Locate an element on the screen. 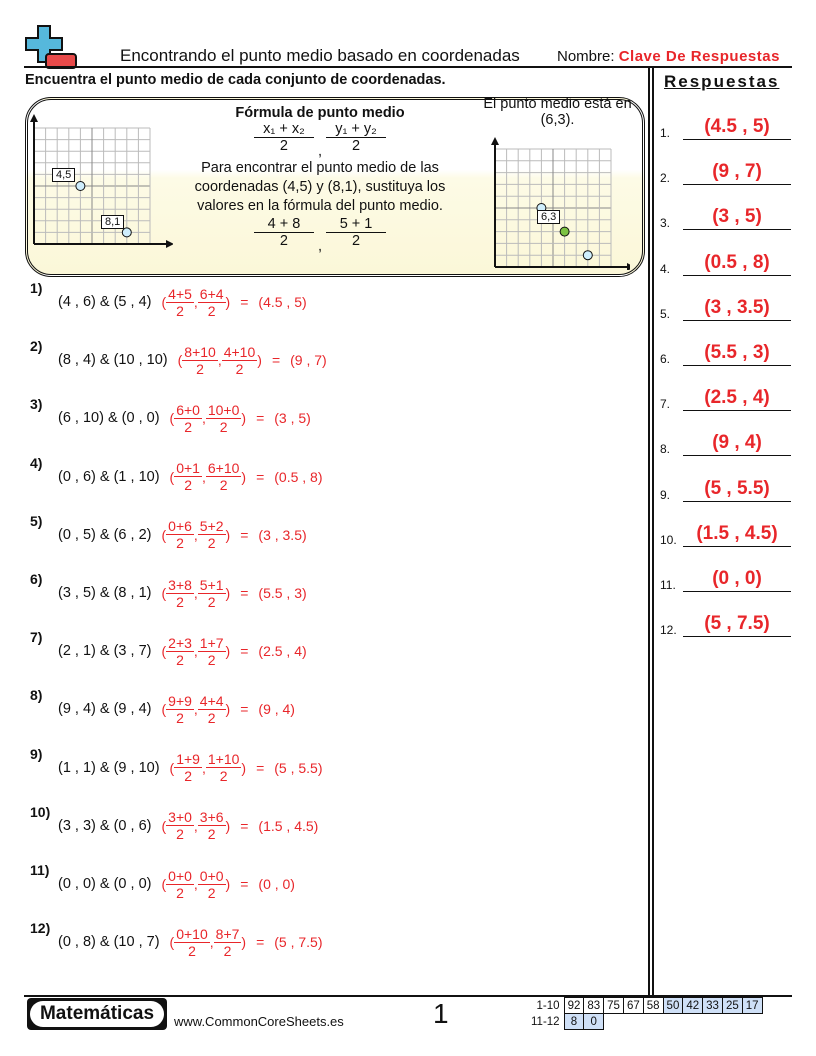  problem-points: (0 , 5) & (6 , 2) is located at coordinates (105, 534).